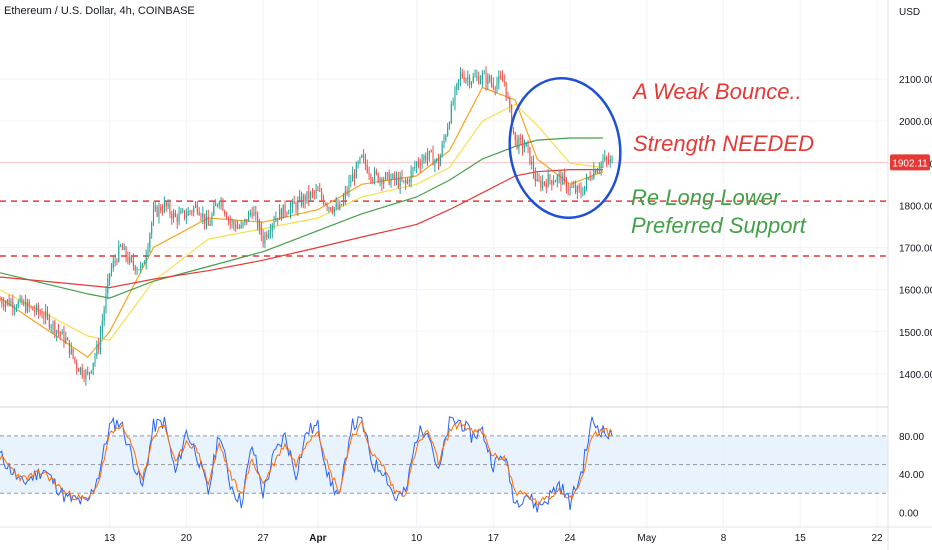  Describe the element at coordinates (719, 225) in the screenshot. I see `annotation-preferred-support: Preferred Support` at that location.